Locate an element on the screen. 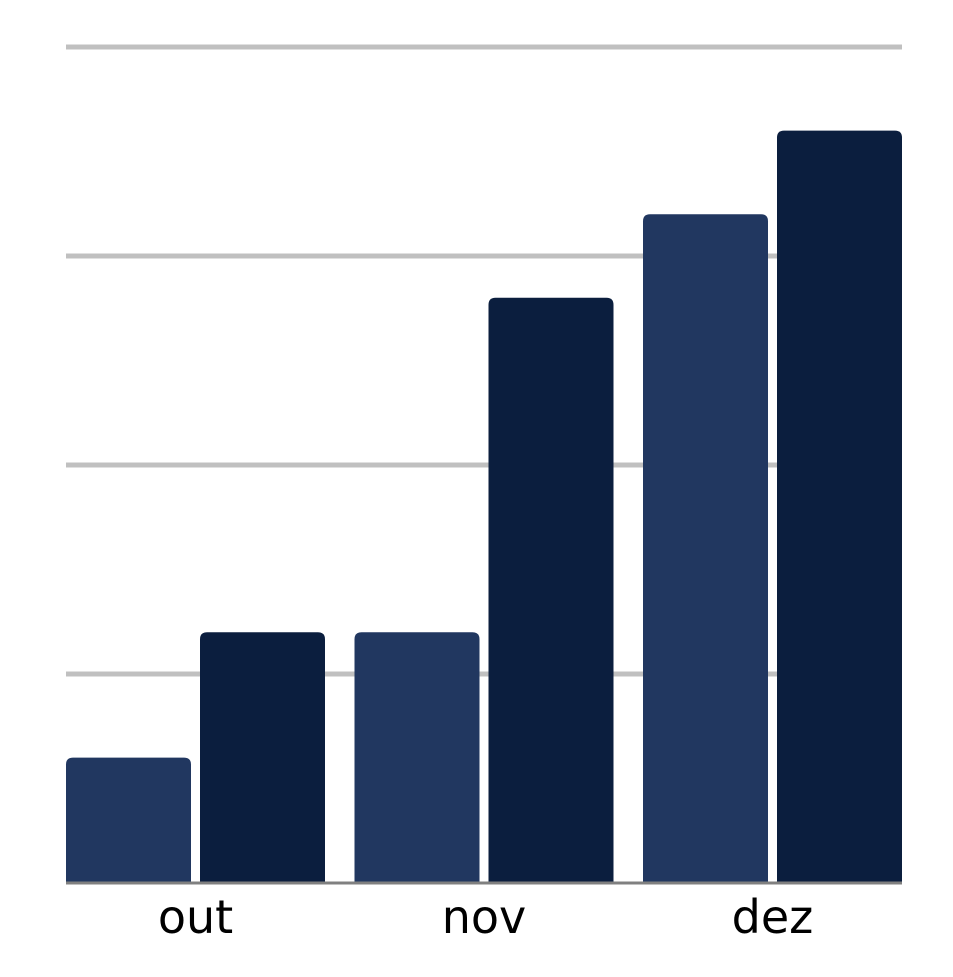  x-axis-tick-labels: out nov dez is located at coordinates (486, 917).